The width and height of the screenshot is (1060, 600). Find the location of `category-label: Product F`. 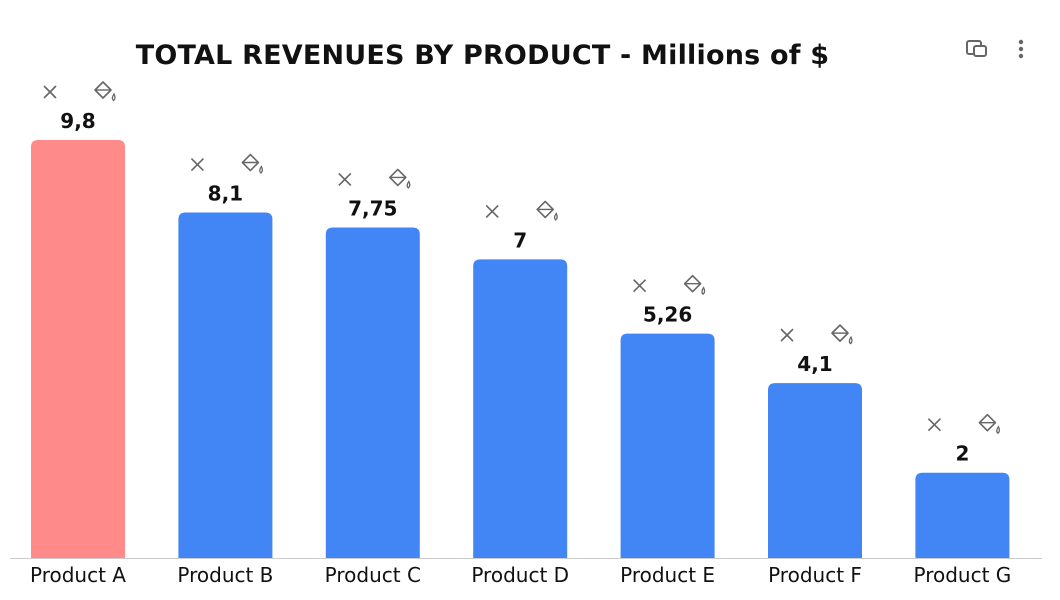

category-label: Product F is located at coordinates (815, 575).